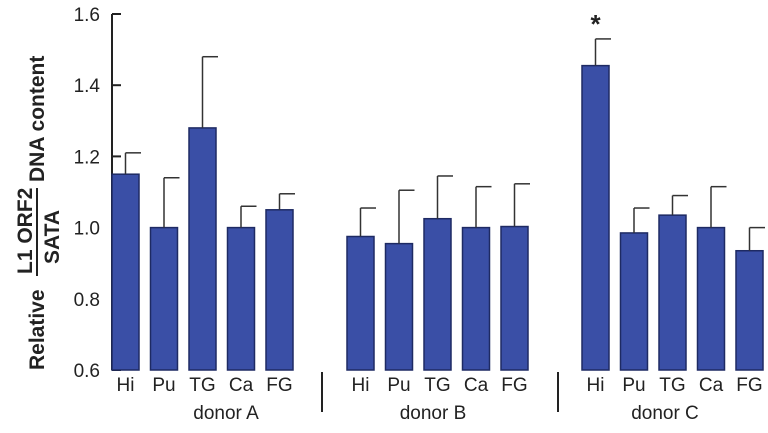  Describe the element at coordinates (665, 413) in the screenshot. I see `group-label: donor C` at that location.